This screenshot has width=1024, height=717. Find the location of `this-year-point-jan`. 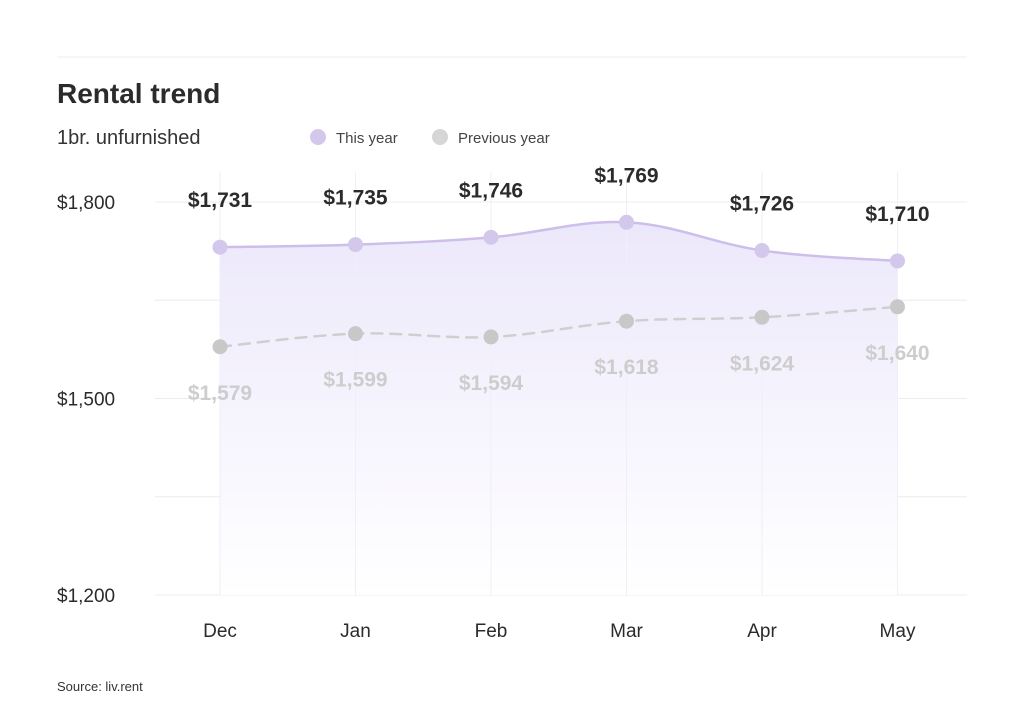

this-year-point-jan is located at coordinates (355, 245).